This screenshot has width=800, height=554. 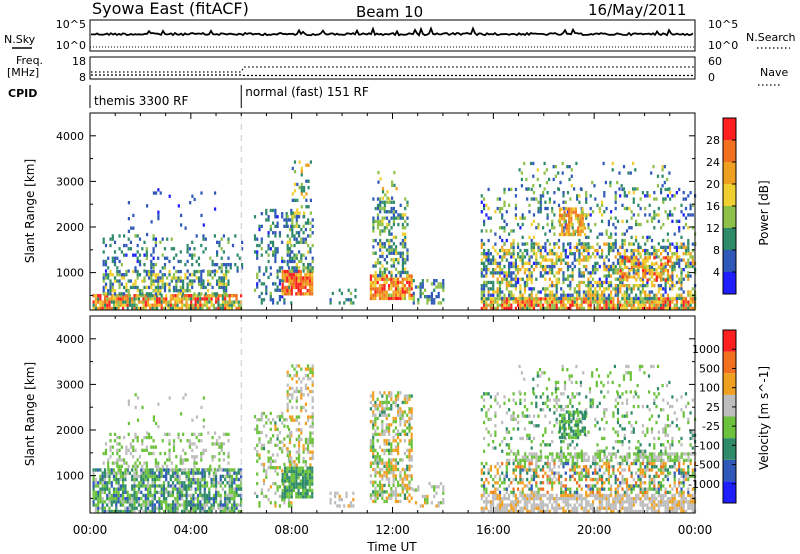 What do you see at coordinates (502, 247) in the screenshot?
I see `data-cell-power-1942` at bounding box center [502, 247].